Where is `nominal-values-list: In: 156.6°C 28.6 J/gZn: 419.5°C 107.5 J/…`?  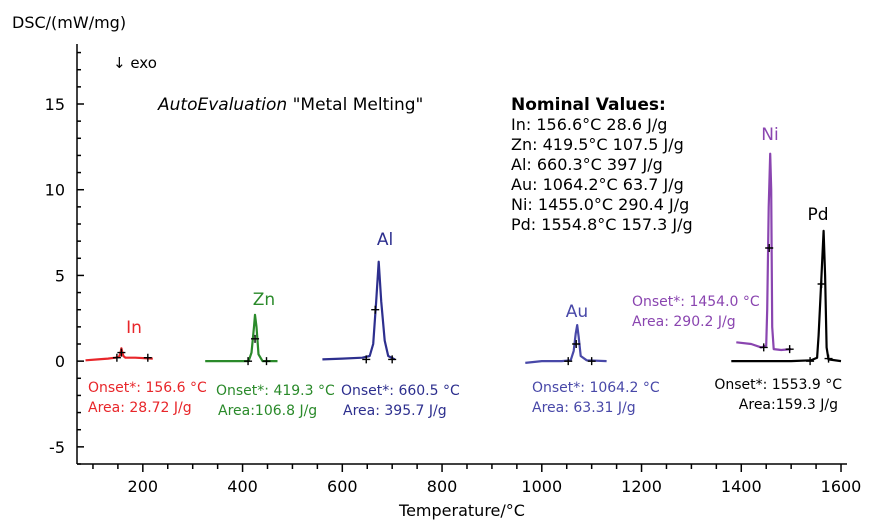 nominal-values-list: In: 156.6°C 28.6 J/gZn: 419.5°C 107.5 J/… is located at coordinates (602, 174).